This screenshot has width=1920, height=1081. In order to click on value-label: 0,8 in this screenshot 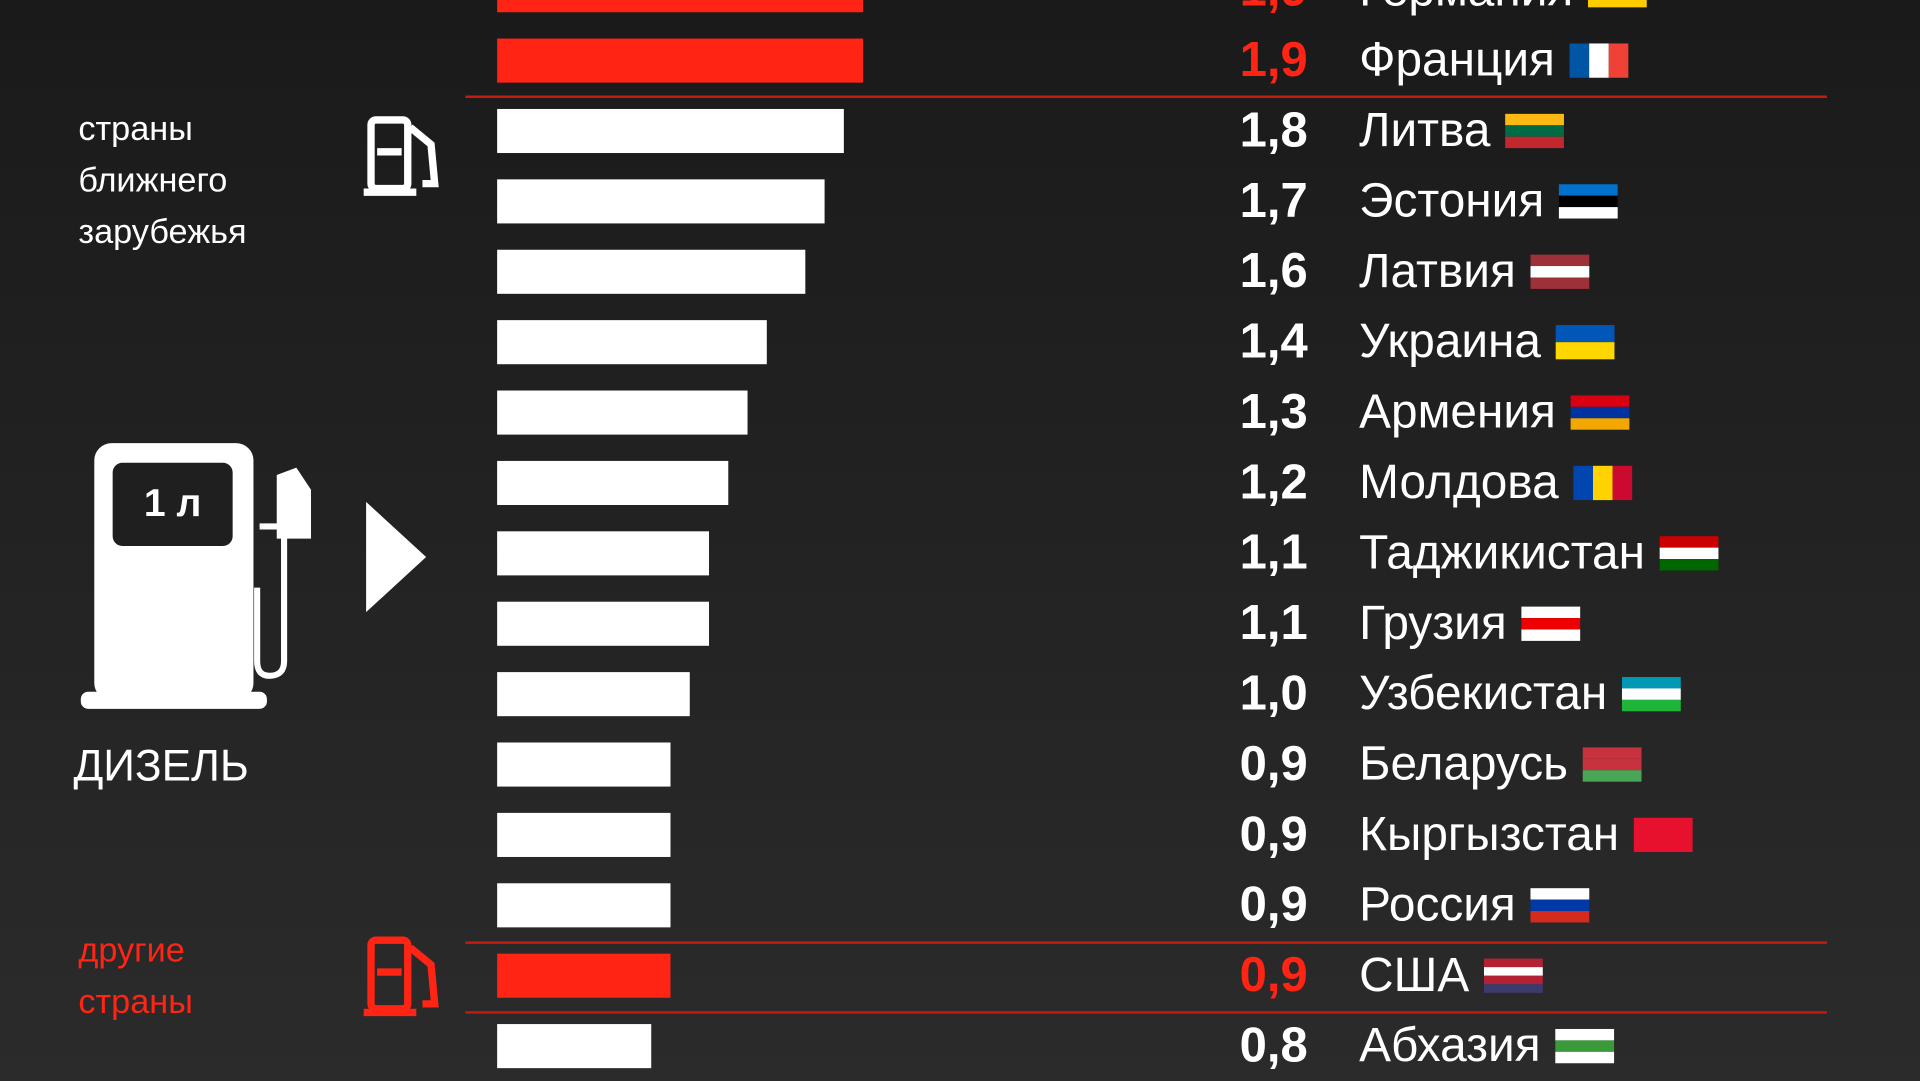, I will do `click(1274, 1045)`.